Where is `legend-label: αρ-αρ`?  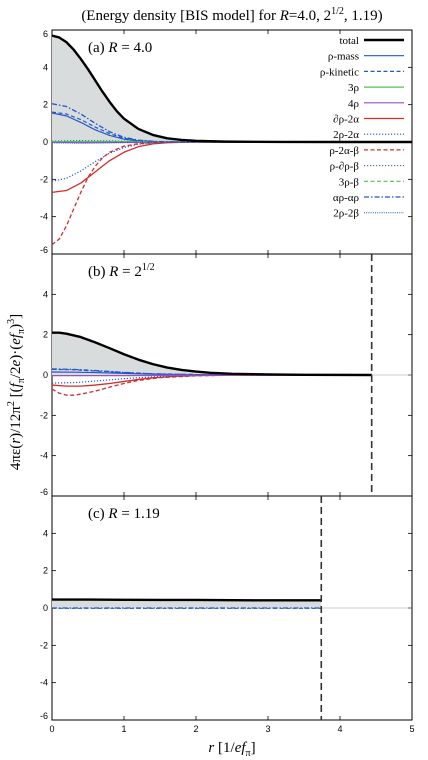
legend-label: αρ-αρ is located at coordinates (346, 198).